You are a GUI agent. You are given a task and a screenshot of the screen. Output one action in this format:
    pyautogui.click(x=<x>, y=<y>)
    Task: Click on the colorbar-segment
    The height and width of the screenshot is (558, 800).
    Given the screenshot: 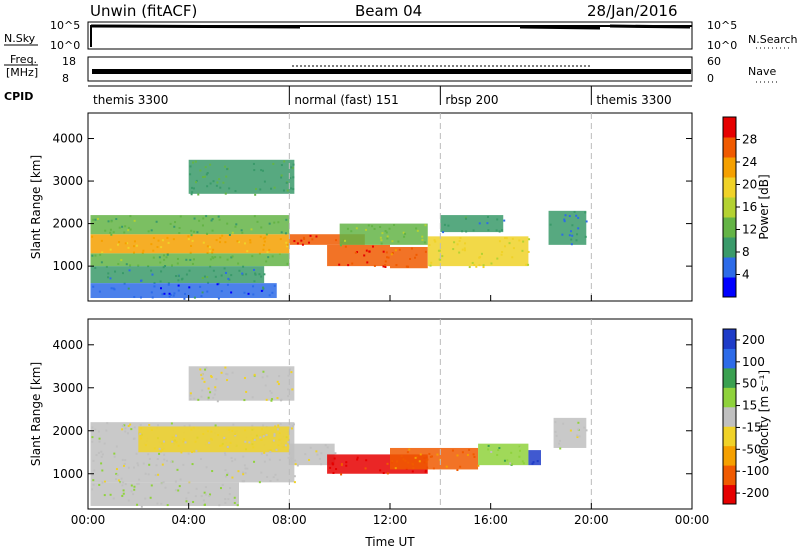 What is the action you would take?
    pyautogui.click(x=729, y=227)
    